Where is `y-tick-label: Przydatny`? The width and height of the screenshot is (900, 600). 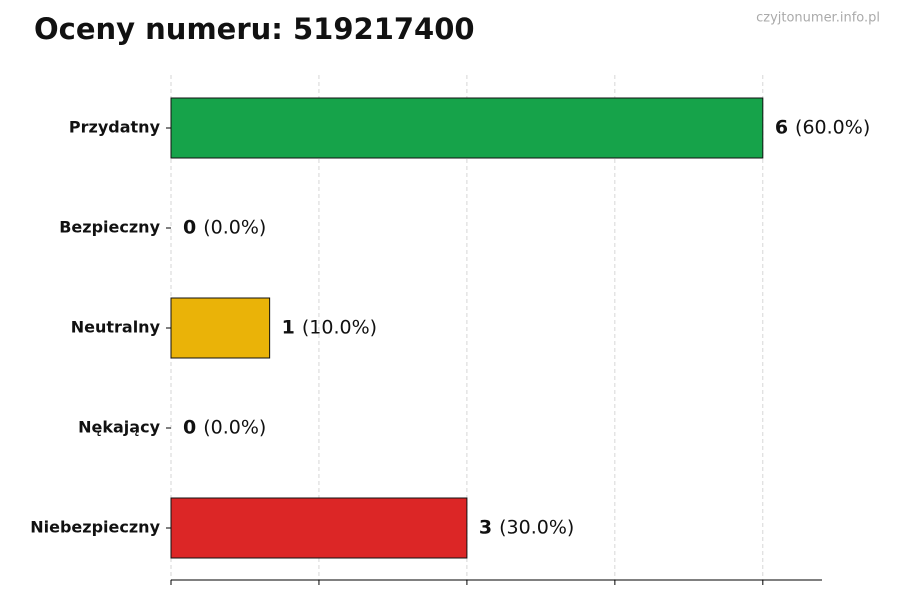
y-tick-label: Przydatny is located at coordinates (115, 127).